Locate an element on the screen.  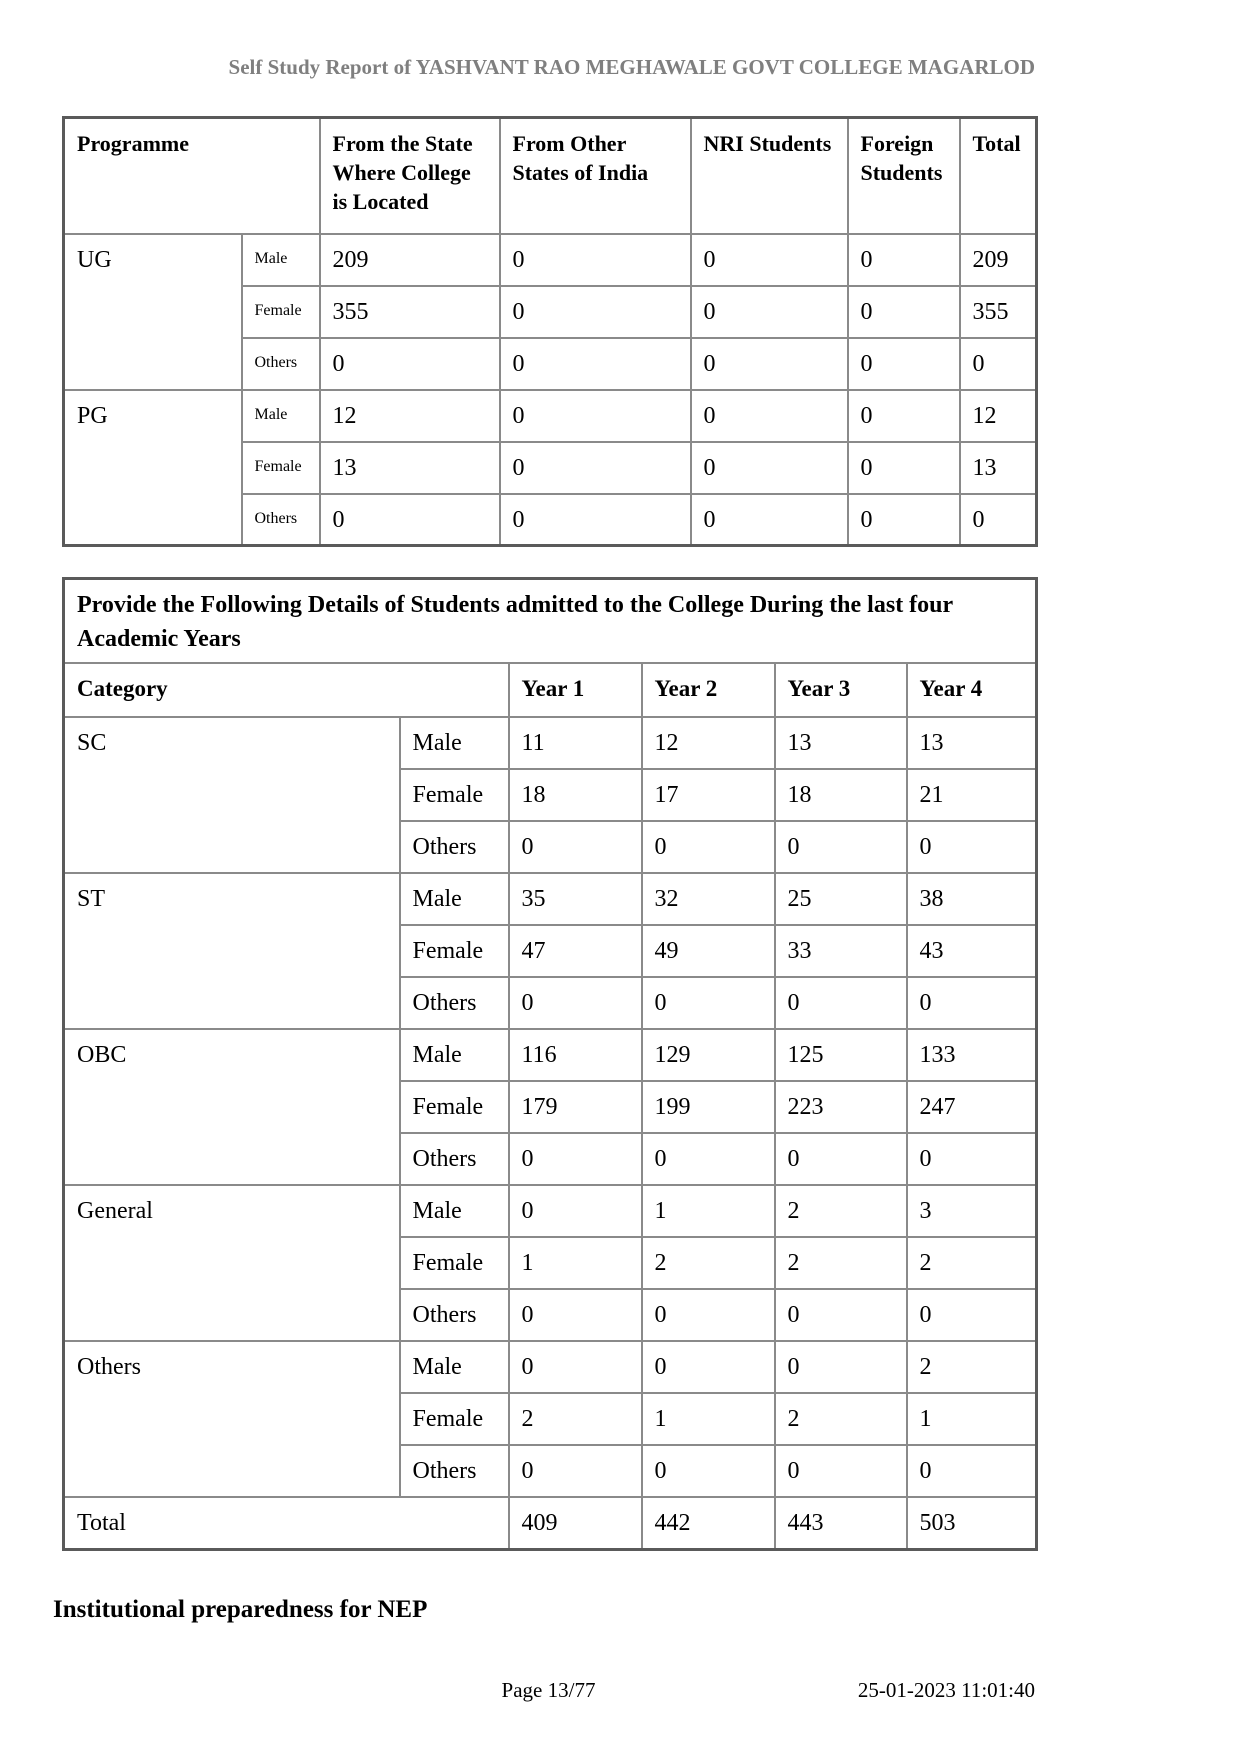
table-row: ST Male 35 32 25 38 is located at coordinates (550, 951).